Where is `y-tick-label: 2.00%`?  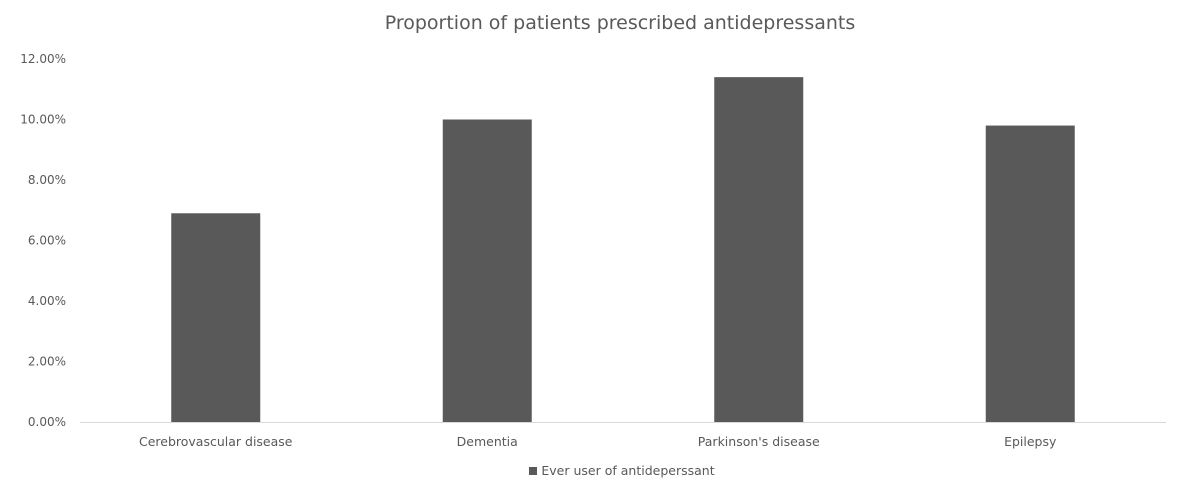
y-tick-label: 2.00% is located at coordinates (47, 362).